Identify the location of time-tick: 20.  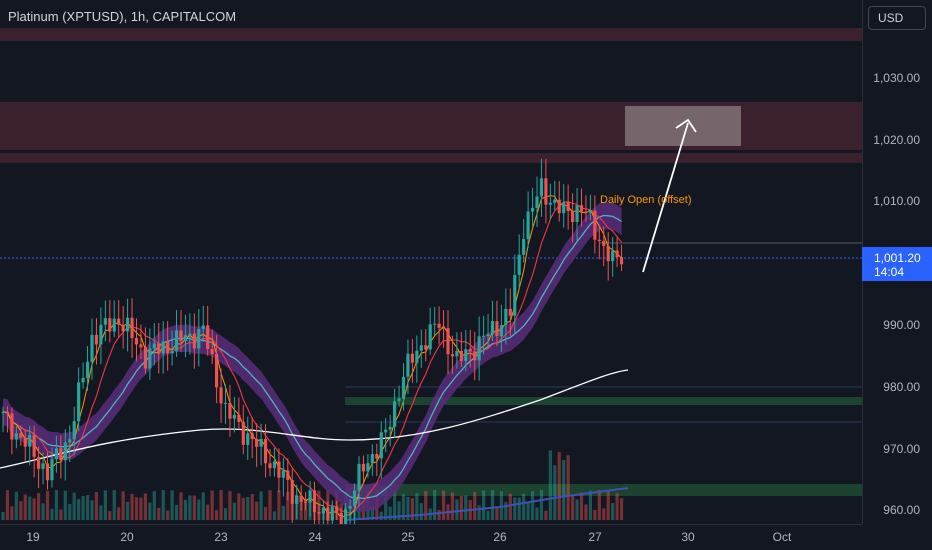
(127, 537).